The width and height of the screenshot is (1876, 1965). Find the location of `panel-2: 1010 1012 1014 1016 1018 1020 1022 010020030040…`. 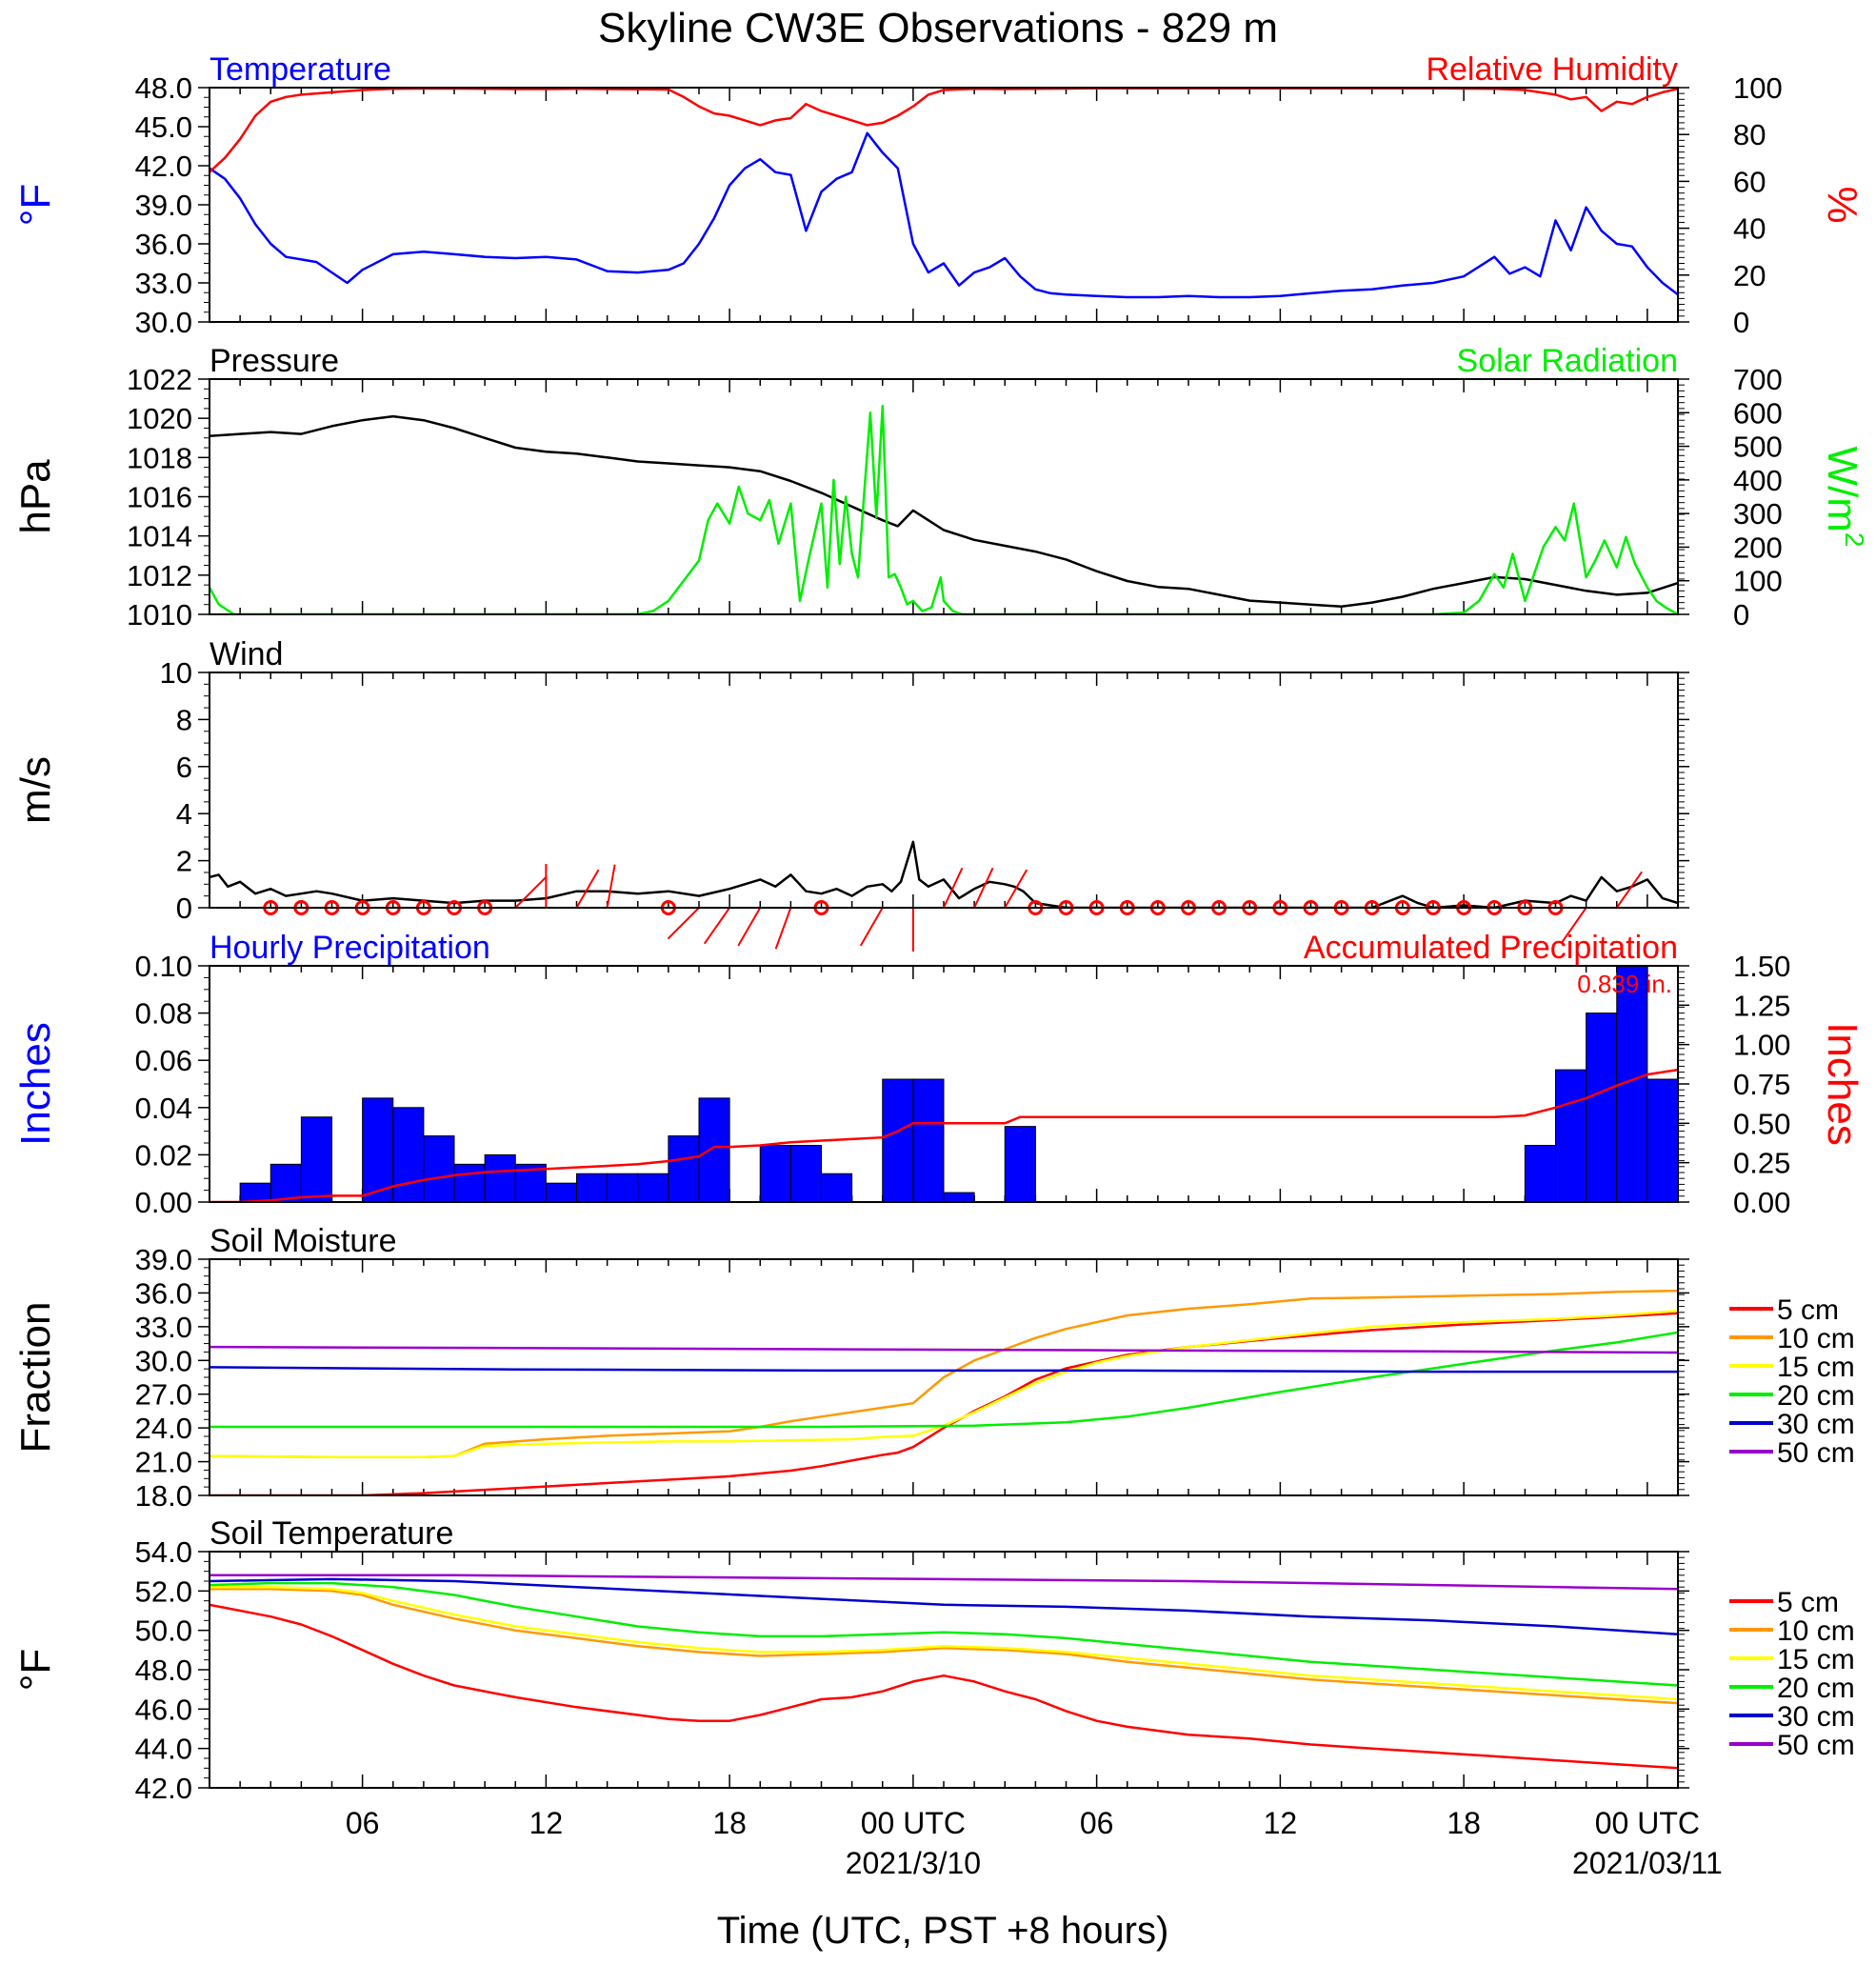

panel-2: 1010 1012 1014 1016 1018 1020 1022 010020030040… is located at coordinates (941, 487).